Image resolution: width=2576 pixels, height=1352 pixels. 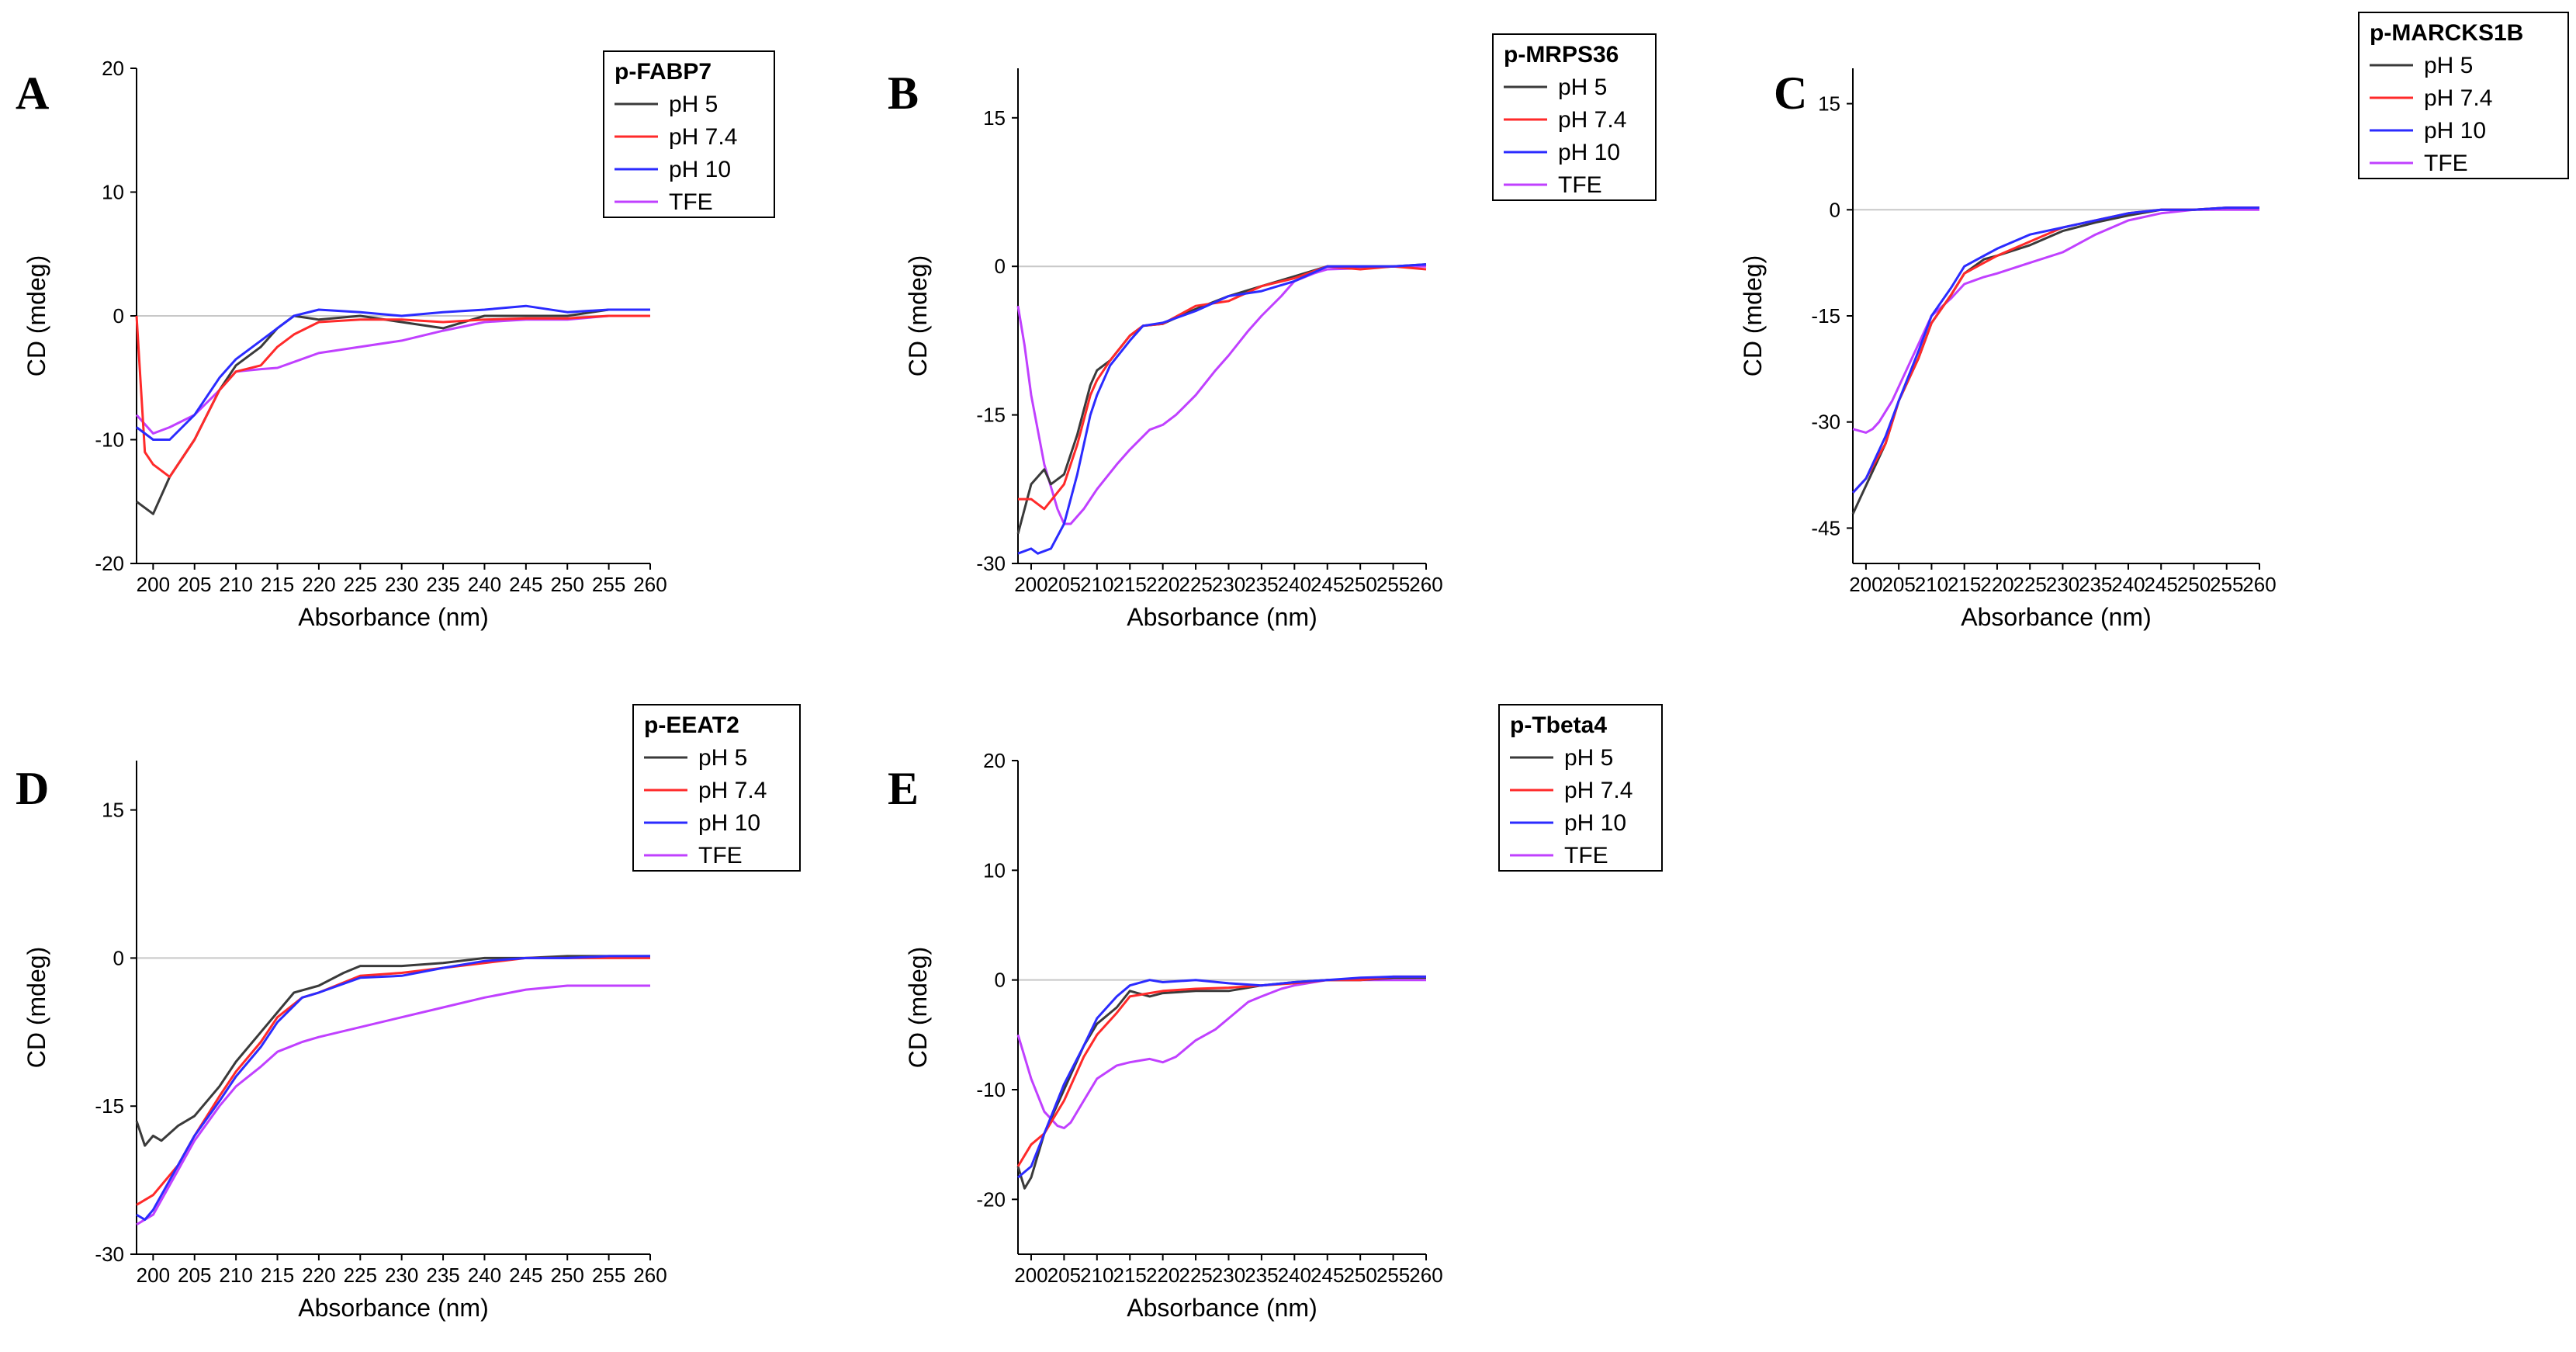 I want to click on y-tick-label: -20, so click(x=109, y=564).